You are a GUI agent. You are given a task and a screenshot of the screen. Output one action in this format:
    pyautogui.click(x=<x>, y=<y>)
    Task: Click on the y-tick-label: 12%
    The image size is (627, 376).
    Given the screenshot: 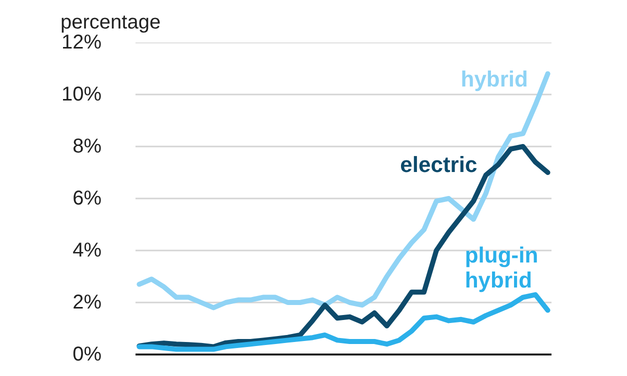 What is the action you would take?
    pyautogui.click(x=81, y=43)
    